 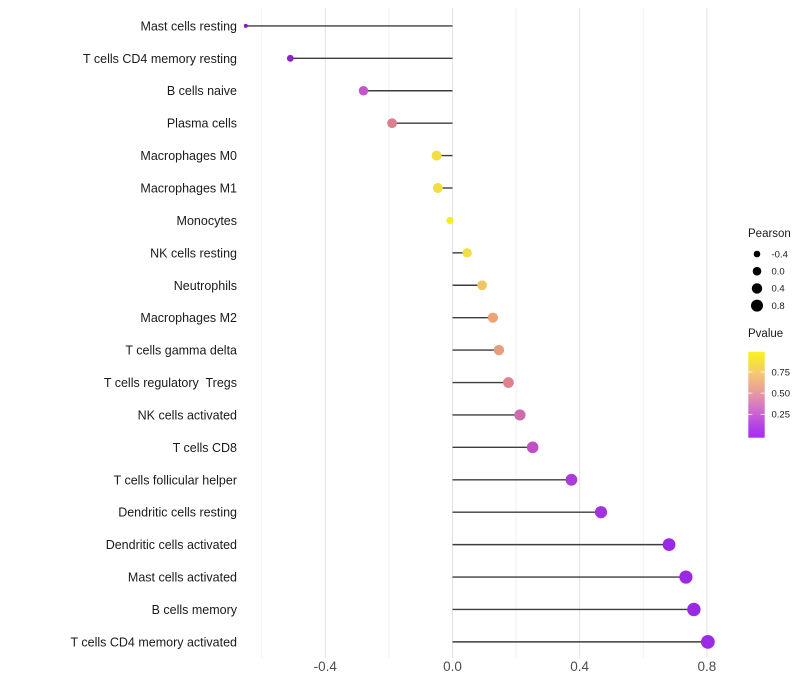 What do you see at coordinates (205, 286) in the screenshot?
I see `y-axis-label: Neutrophils` at bounding box center [205, 286].